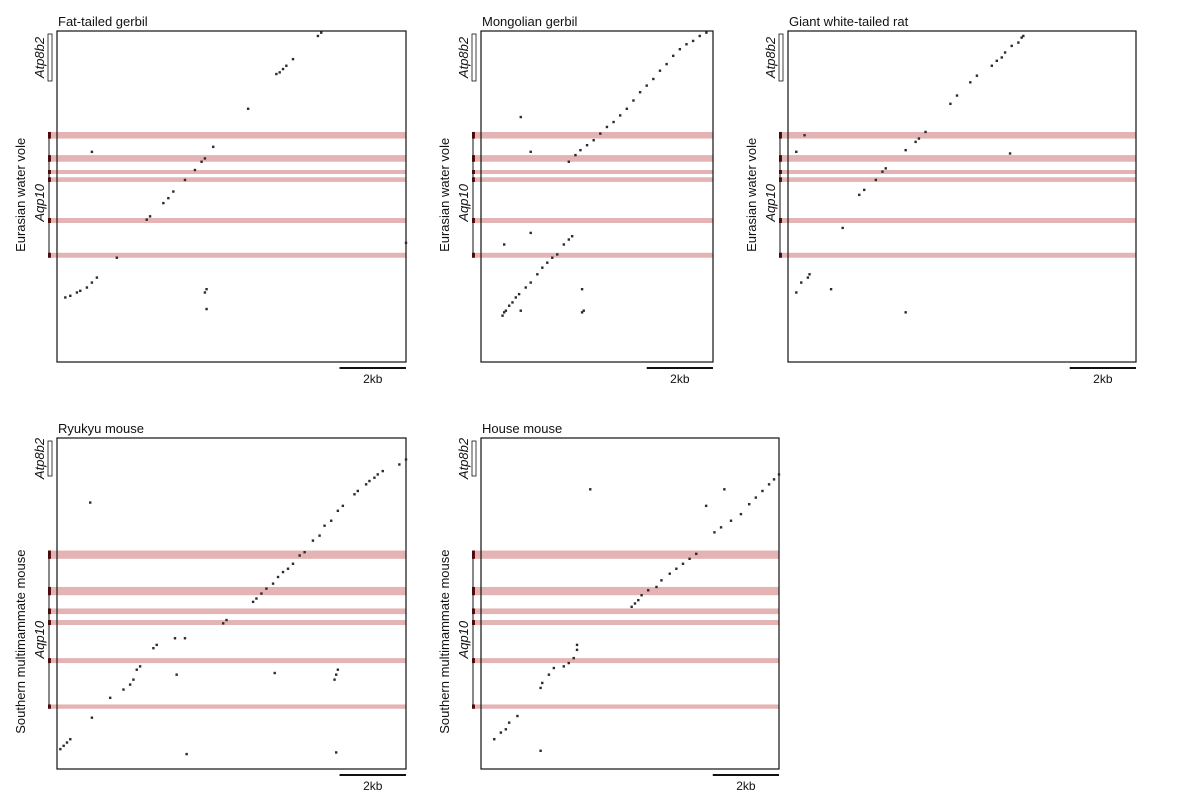 This screenshot has height=802, width=1180. What do you see at coordinates (530, 21) in the screenshot?
I see `panel-title: Mongolian gerbil` at bounding box center [530, 21].